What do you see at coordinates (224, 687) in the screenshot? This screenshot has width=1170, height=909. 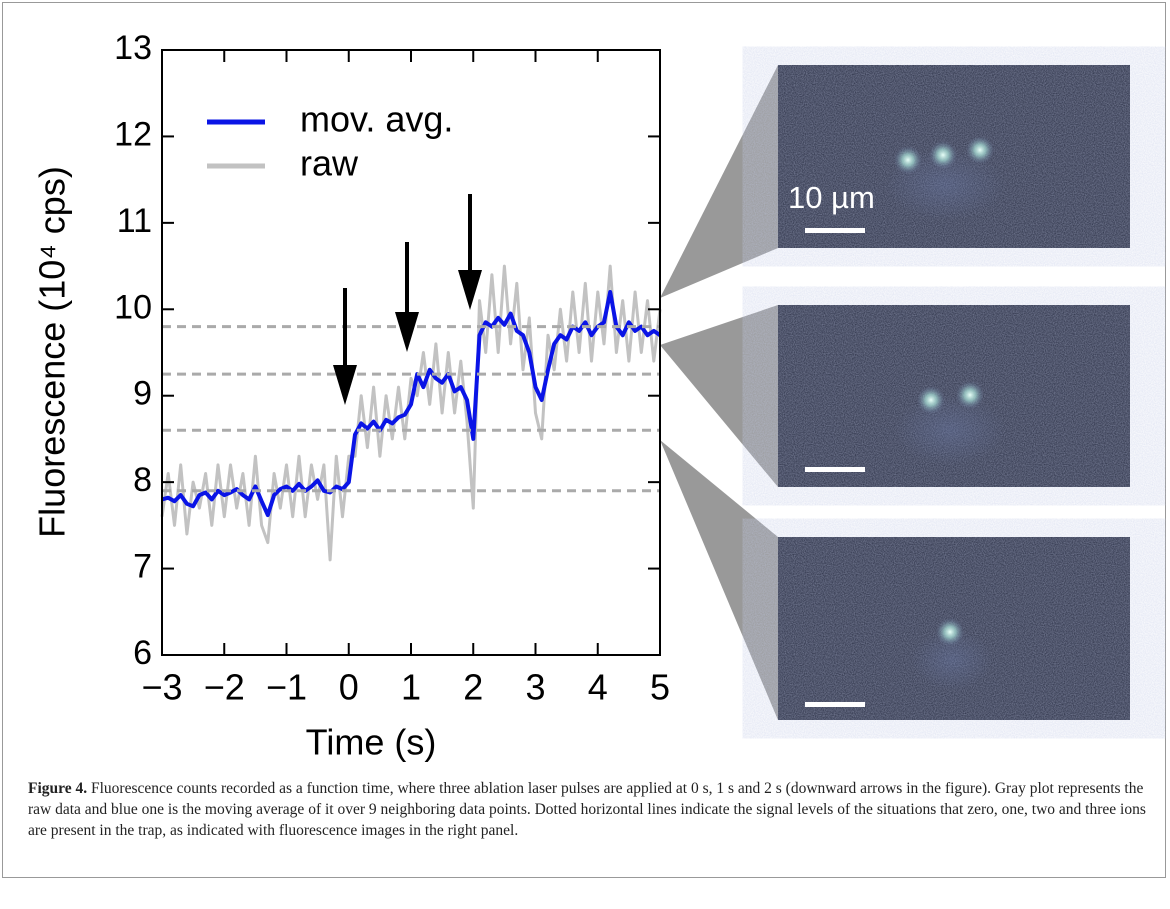 I see `x-tick-label: −2` at bounding box center [224, 687].